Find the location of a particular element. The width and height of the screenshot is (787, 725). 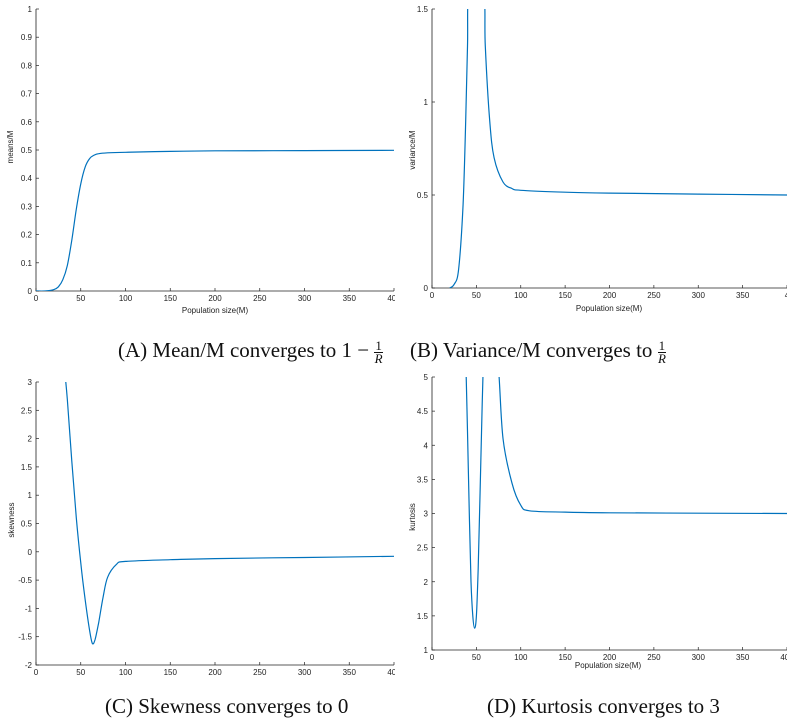

panel-letter: (D) is located at coordinates (502, 706).